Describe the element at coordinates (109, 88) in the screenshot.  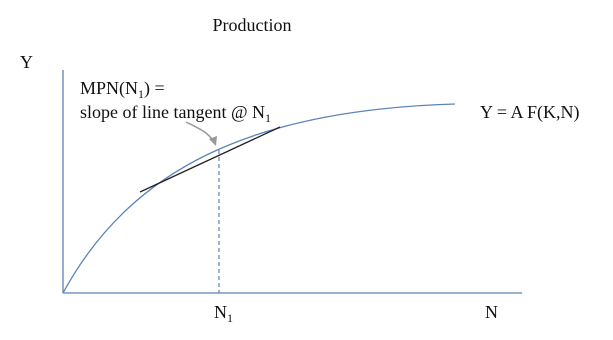
I see `text: MPN(N` at that location.